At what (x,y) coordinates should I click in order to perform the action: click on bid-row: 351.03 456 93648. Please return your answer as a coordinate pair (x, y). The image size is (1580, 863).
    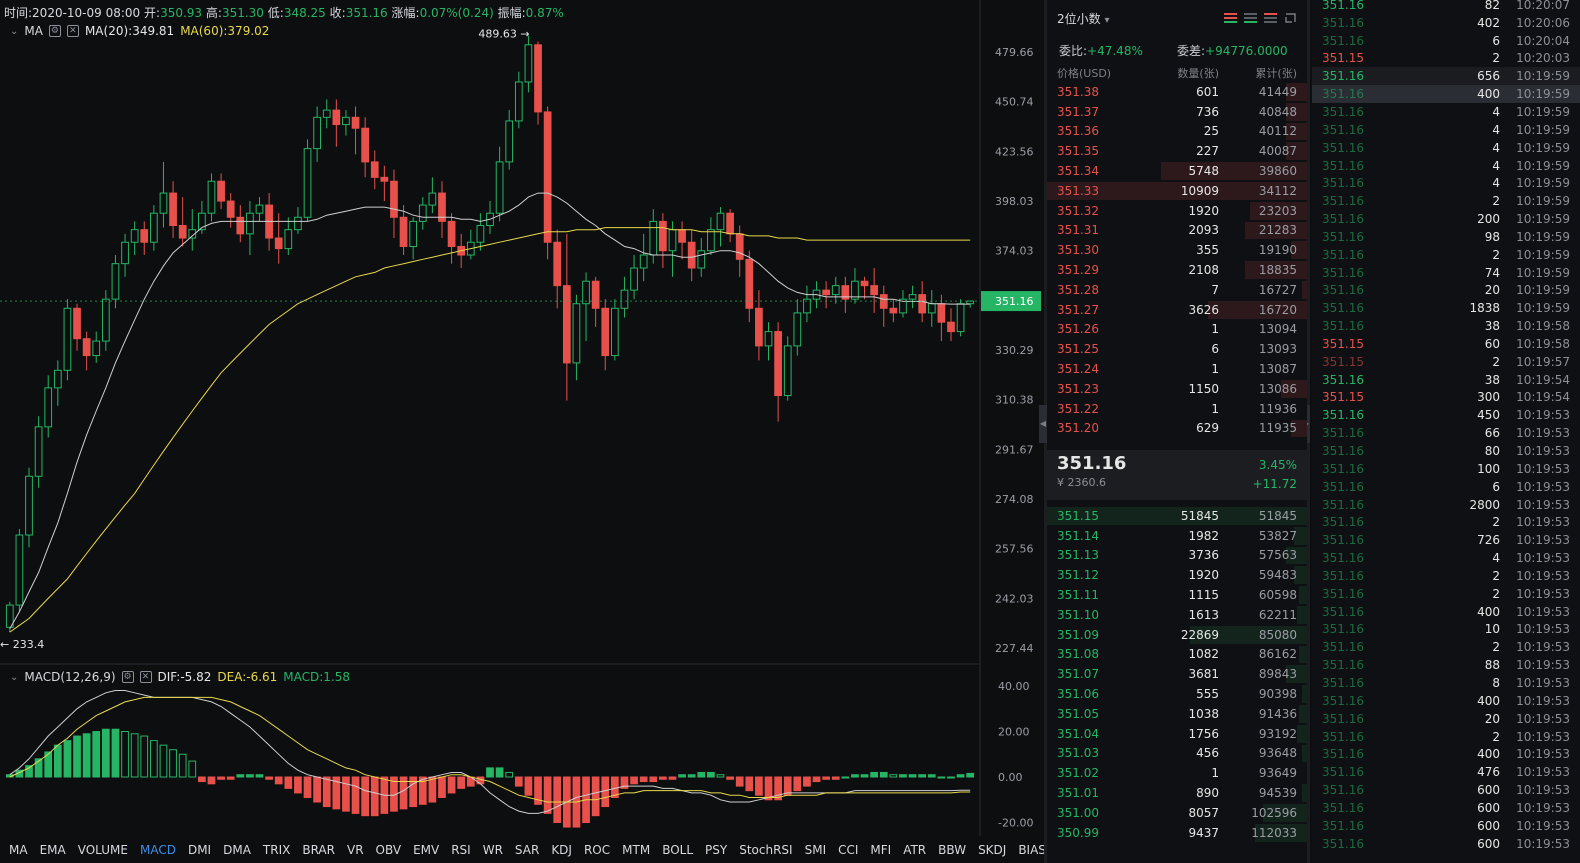
    Looking at the image, I should click on (1177, 754).